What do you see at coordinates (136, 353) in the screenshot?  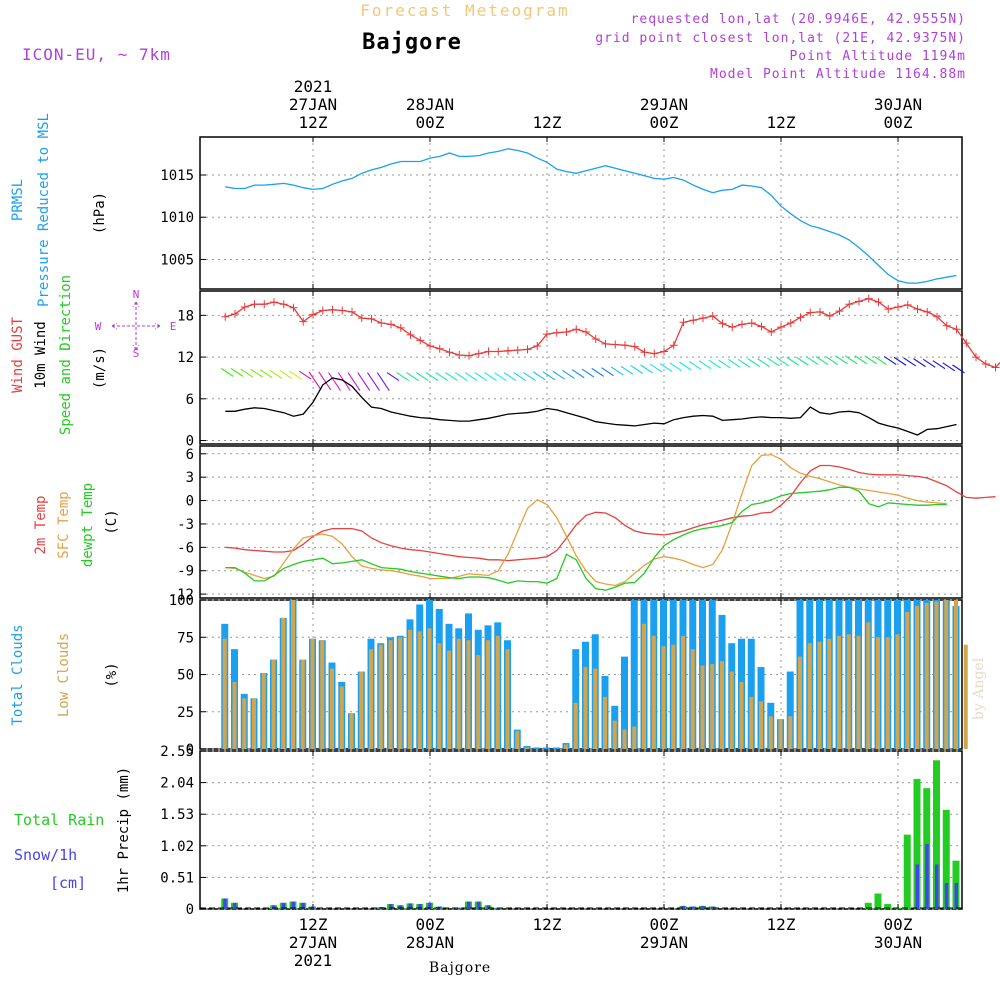 I see `compass-s: S` at bounding box center [136, 353].